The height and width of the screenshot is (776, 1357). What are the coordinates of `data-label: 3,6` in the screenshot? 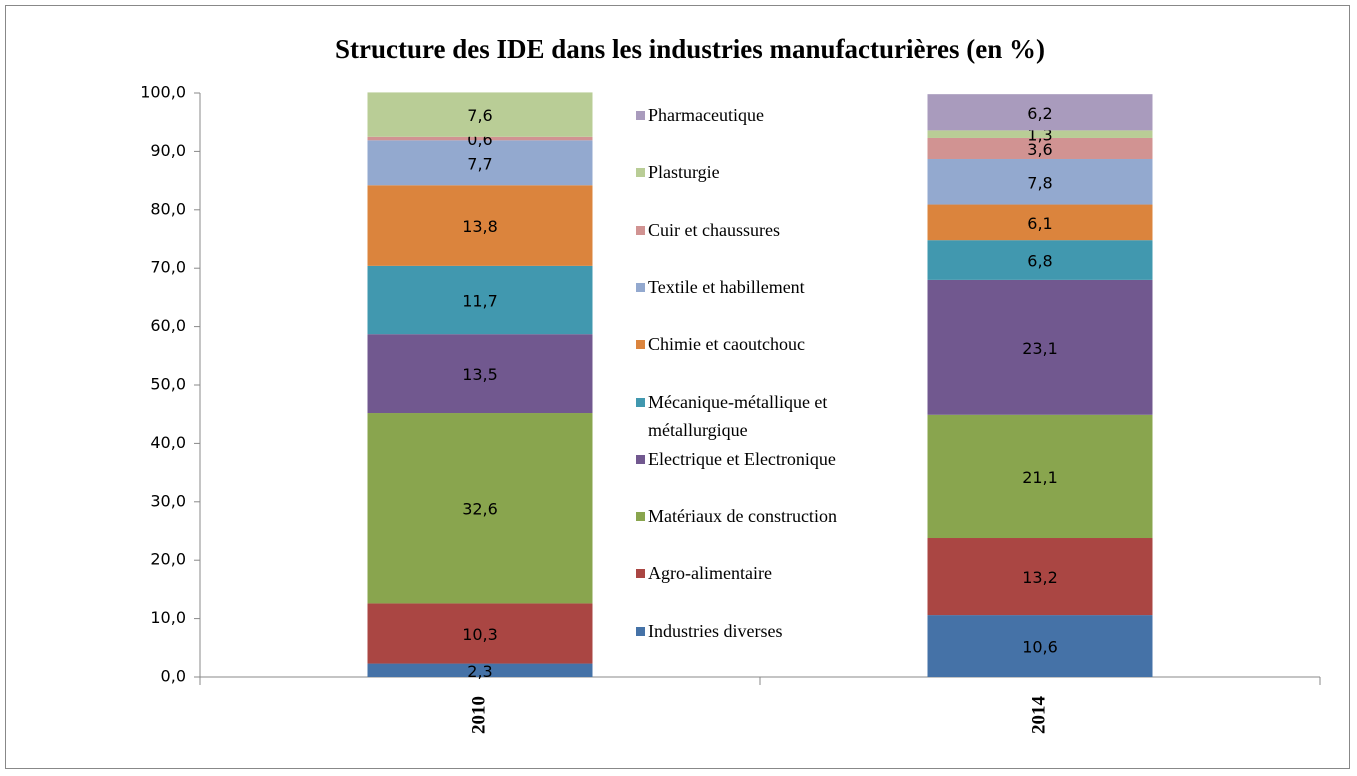 It's located at (1039, 149).